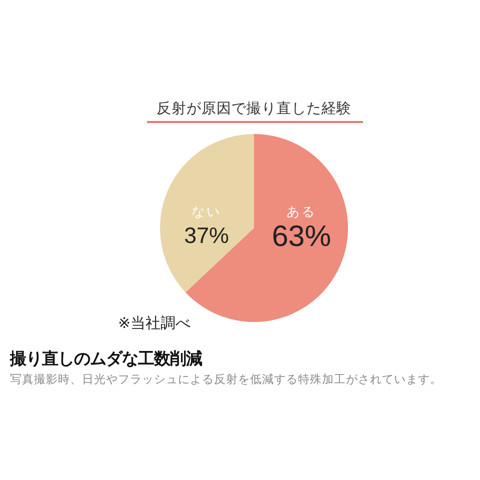 Image resolution: width=480 pixels, height=480 pixels. Describe the element at coordinates (207, 235) in the screenshot. I see `data-label: 37%` at that location.